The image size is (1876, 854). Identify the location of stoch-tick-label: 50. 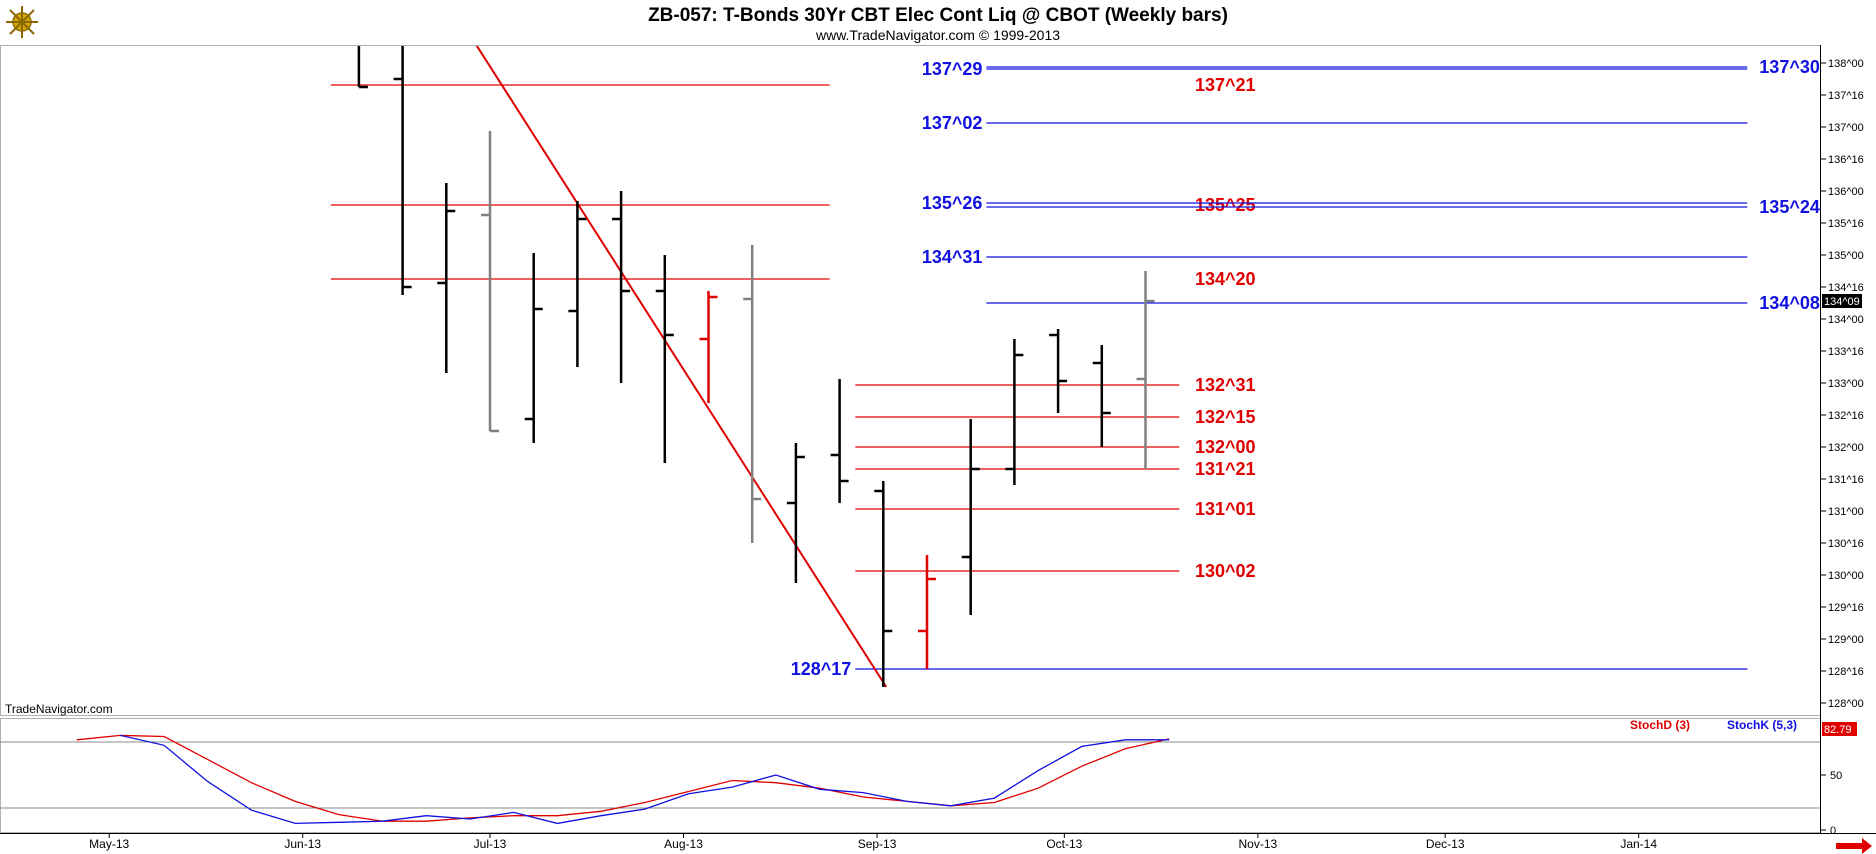
(1836, 776).